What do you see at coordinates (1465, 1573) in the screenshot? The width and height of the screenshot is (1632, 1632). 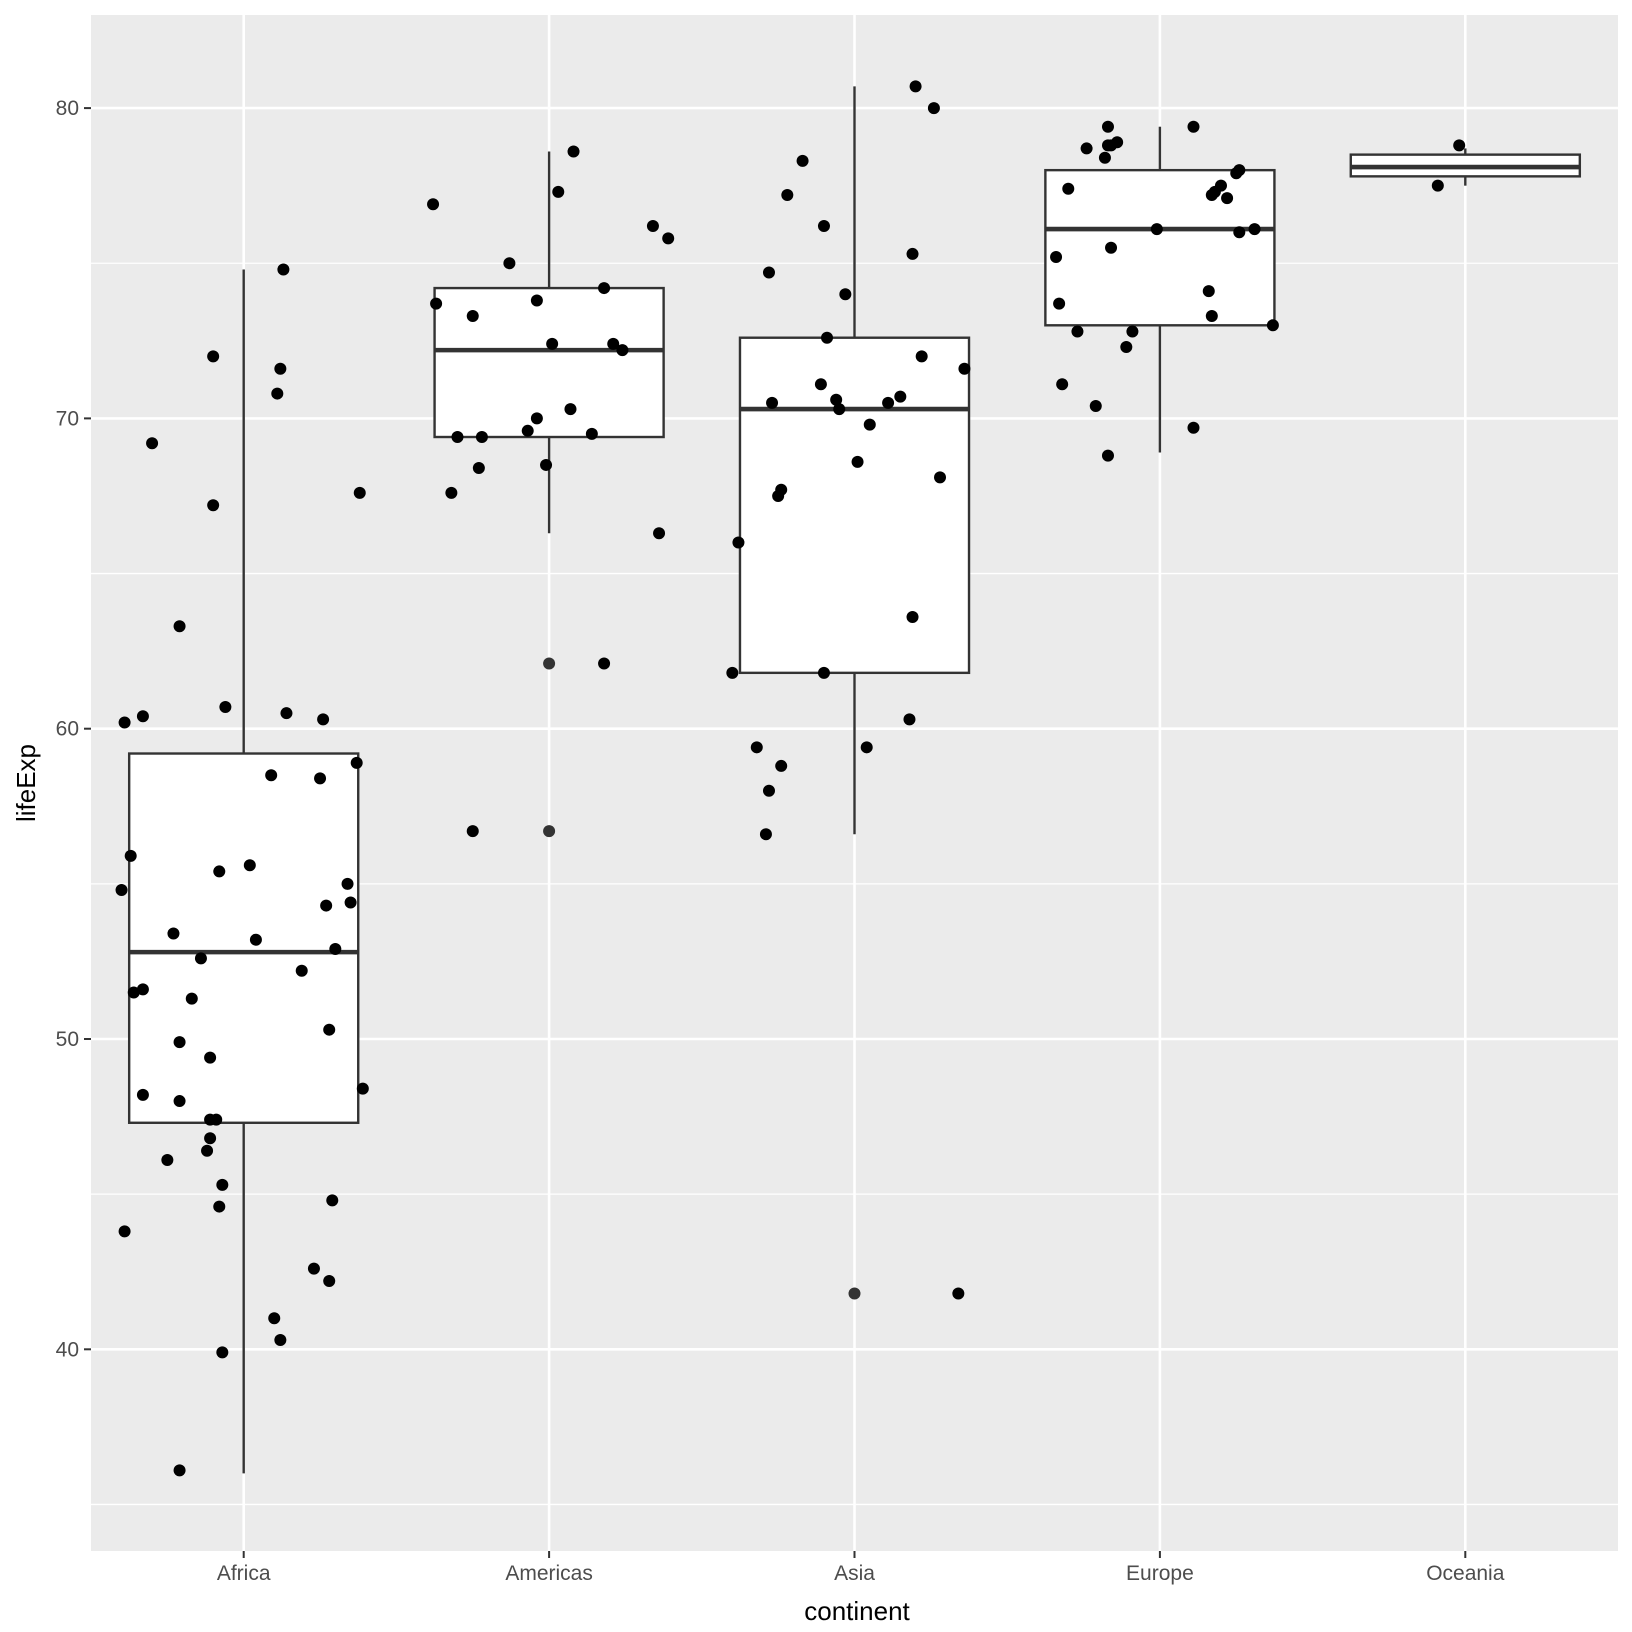 I see `x-tick-label: Oceania` at bounding box center [1465, 1573].